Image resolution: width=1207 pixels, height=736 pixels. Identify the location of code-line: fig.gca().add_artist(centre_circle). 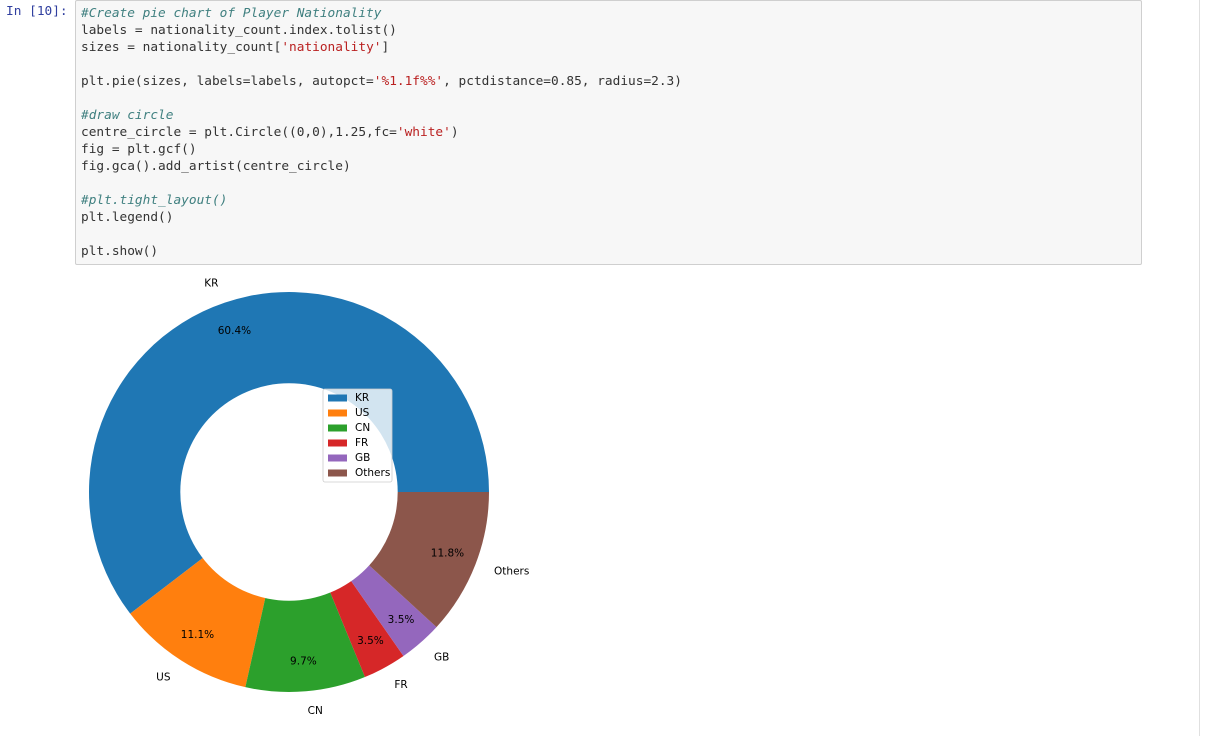
(611, 166).